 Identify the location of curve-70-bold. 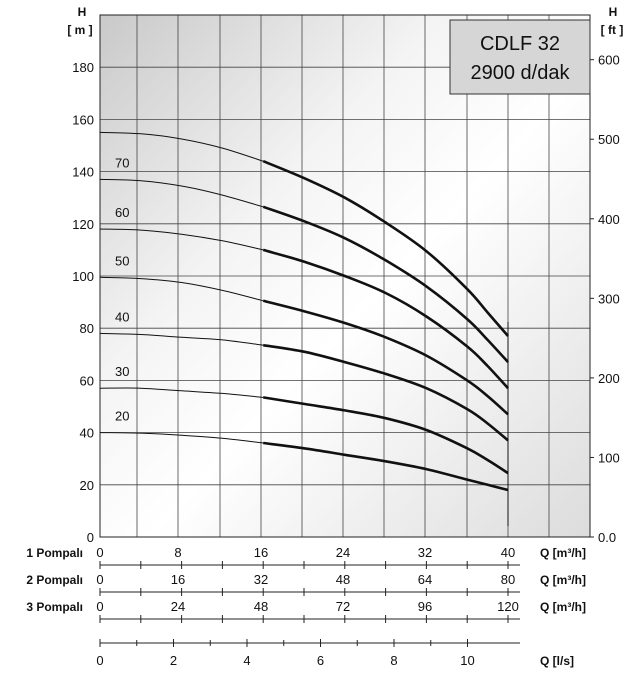
(385, 284).